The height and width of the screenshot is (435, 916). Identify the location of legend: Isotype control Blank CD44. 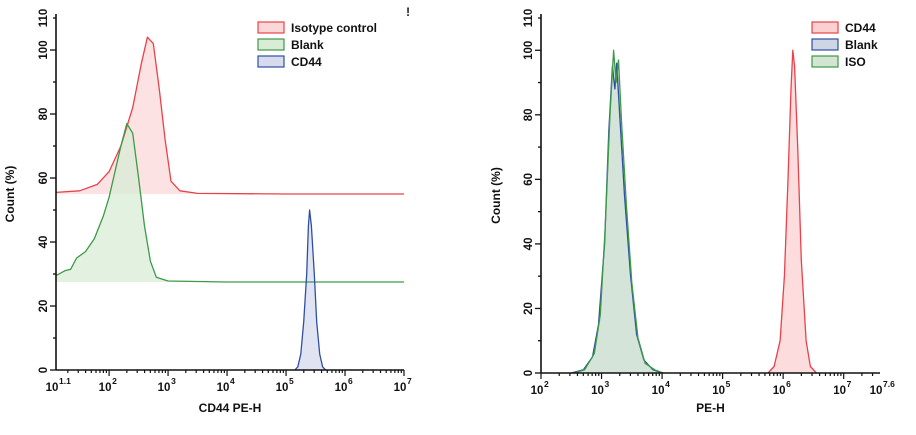
(317, 45).